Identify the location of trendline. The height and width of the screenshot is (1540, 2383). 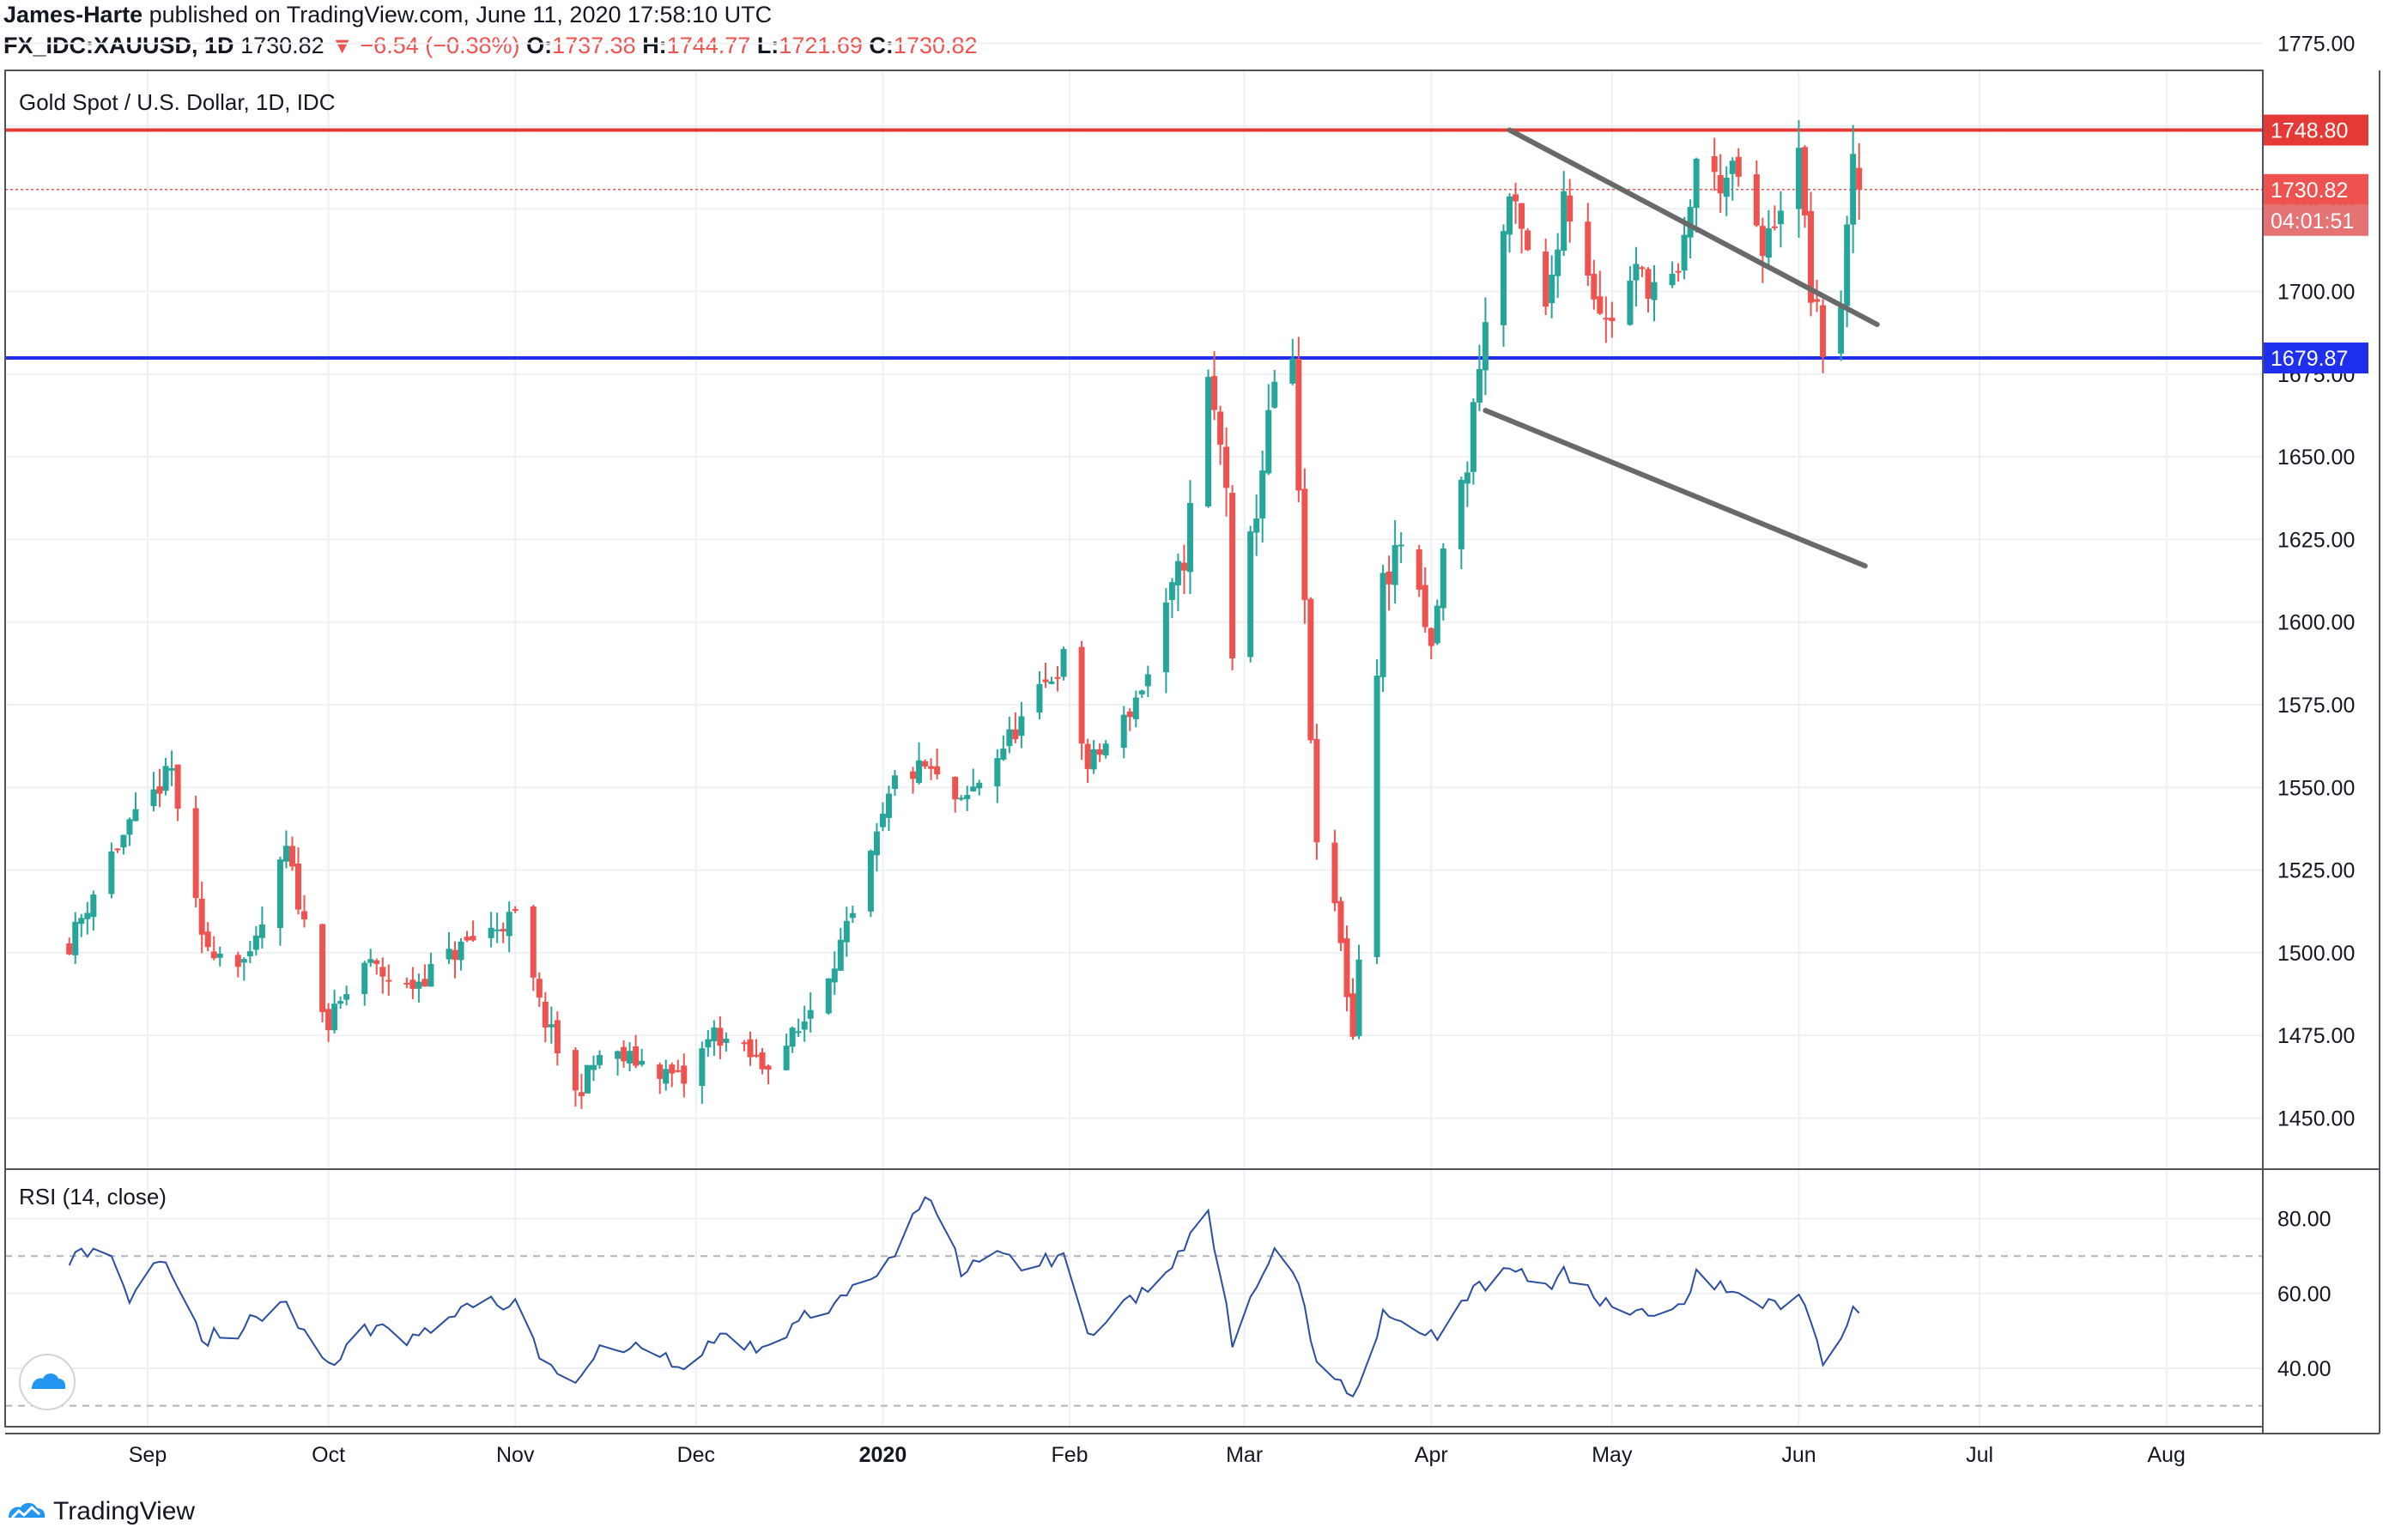
(1693, 227).